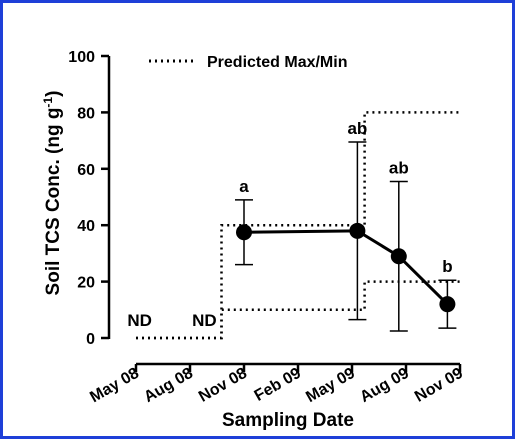 The width and height of the screenshot is (515, 442). I want to click on series, so click(346, 267).